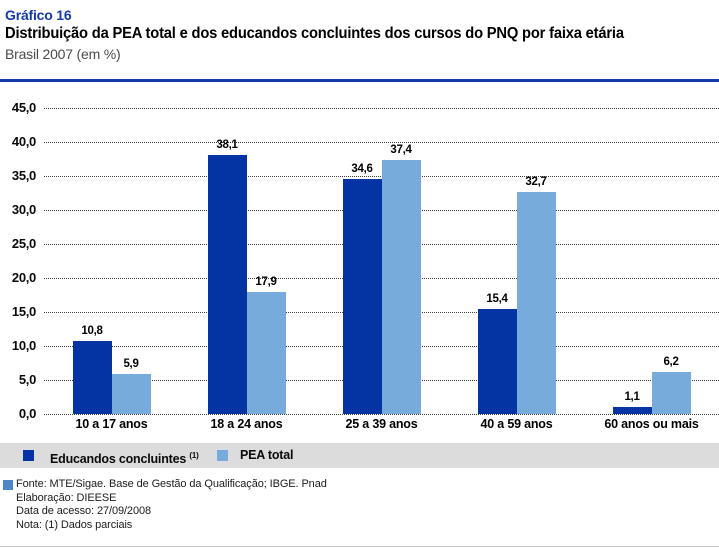 The height and width of the screenshot is (547, 719). I want to click on legend-label-text: PEA total, so click(267, 455).